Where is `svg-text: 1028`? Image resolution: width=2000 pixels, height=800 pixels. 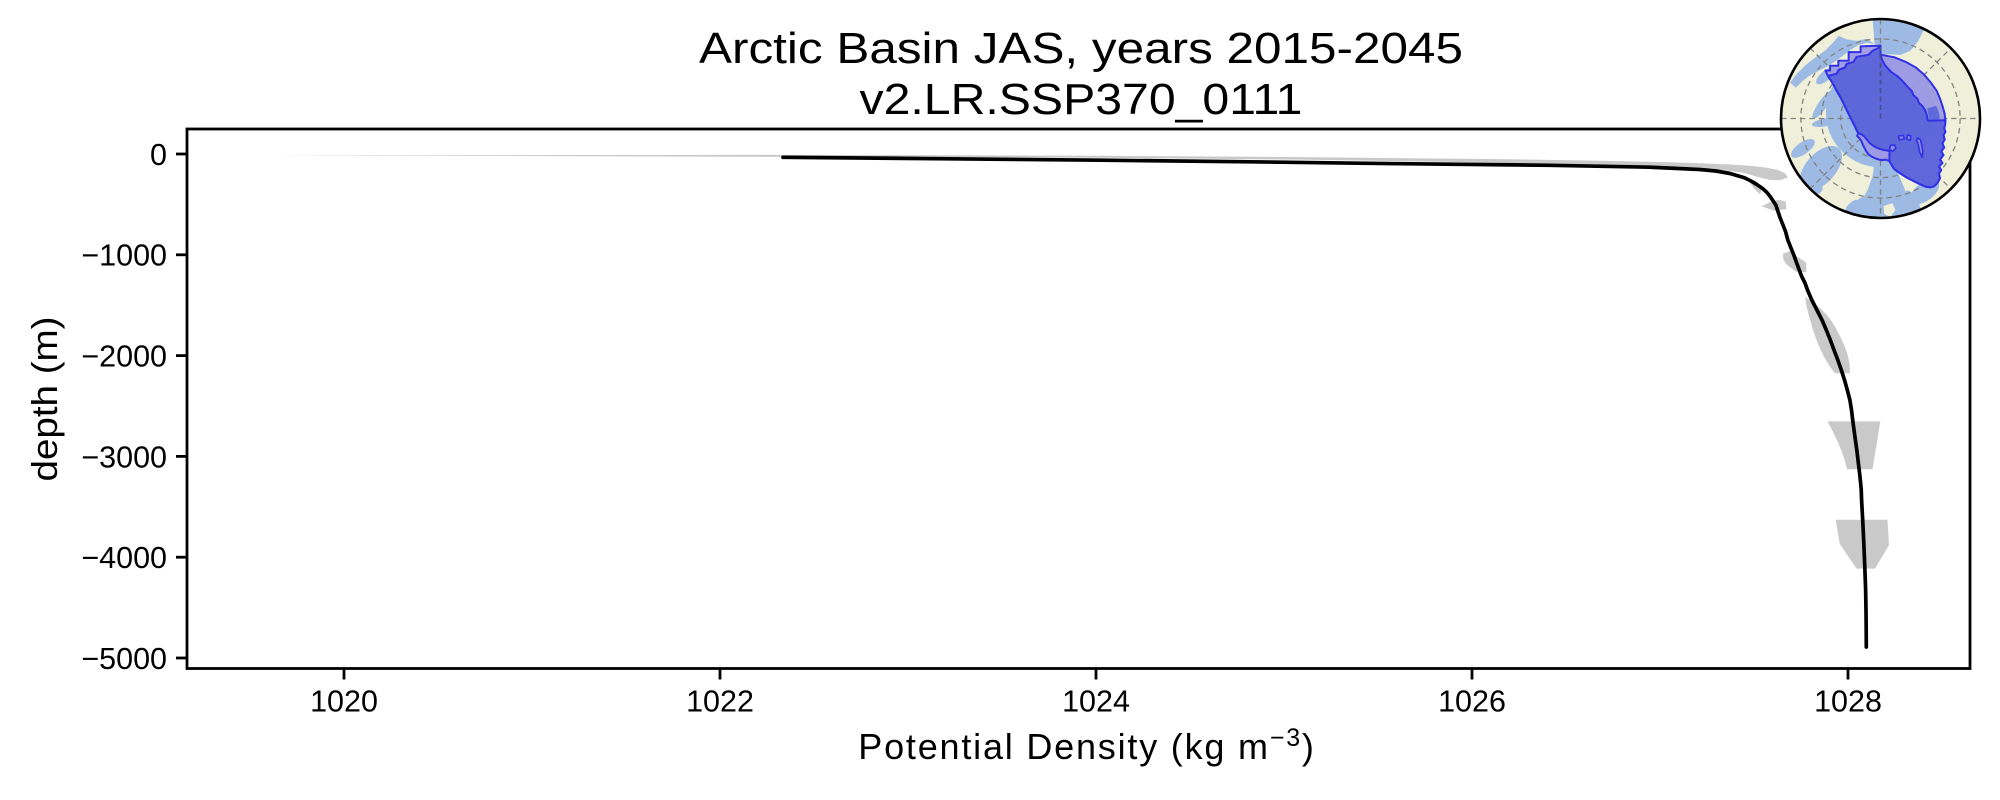 svg-text: 1028 is located at coordinates (1848, 702).